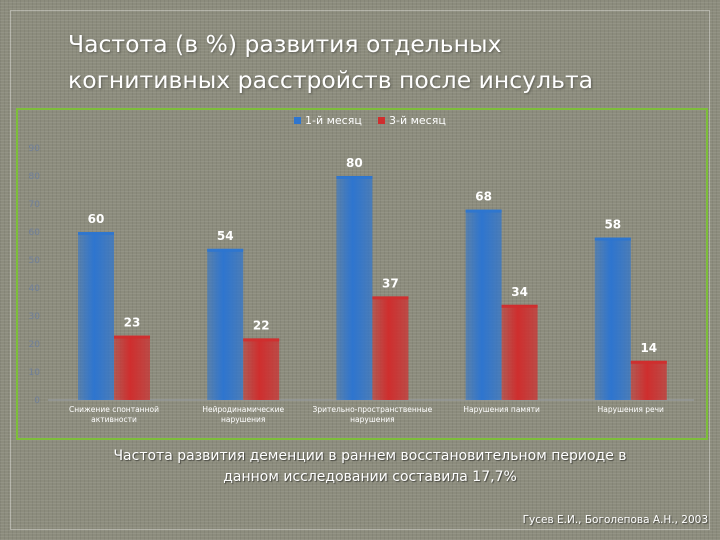 Image resolution: width=720 pixels, height=540 pixels. Describe the element at coordinates (354, 163) in the screenshot. I see `data-label-1-3: 80` at that location.